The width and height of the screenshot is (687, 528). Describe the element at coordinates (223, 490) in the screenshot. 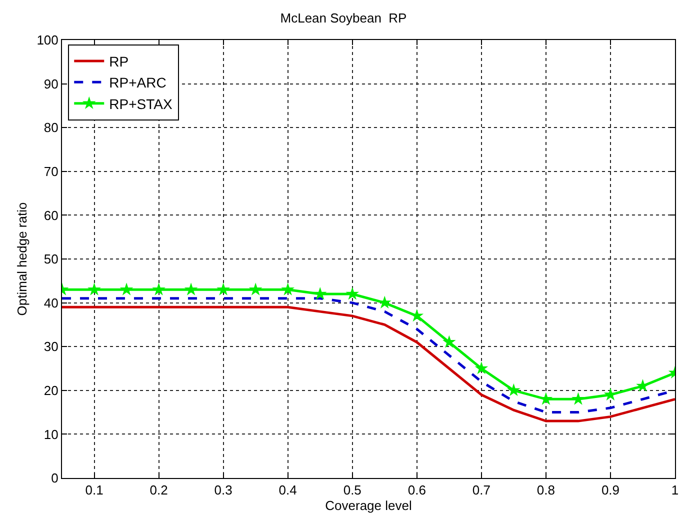

I see `x-tick-label: 0.3` at that location.